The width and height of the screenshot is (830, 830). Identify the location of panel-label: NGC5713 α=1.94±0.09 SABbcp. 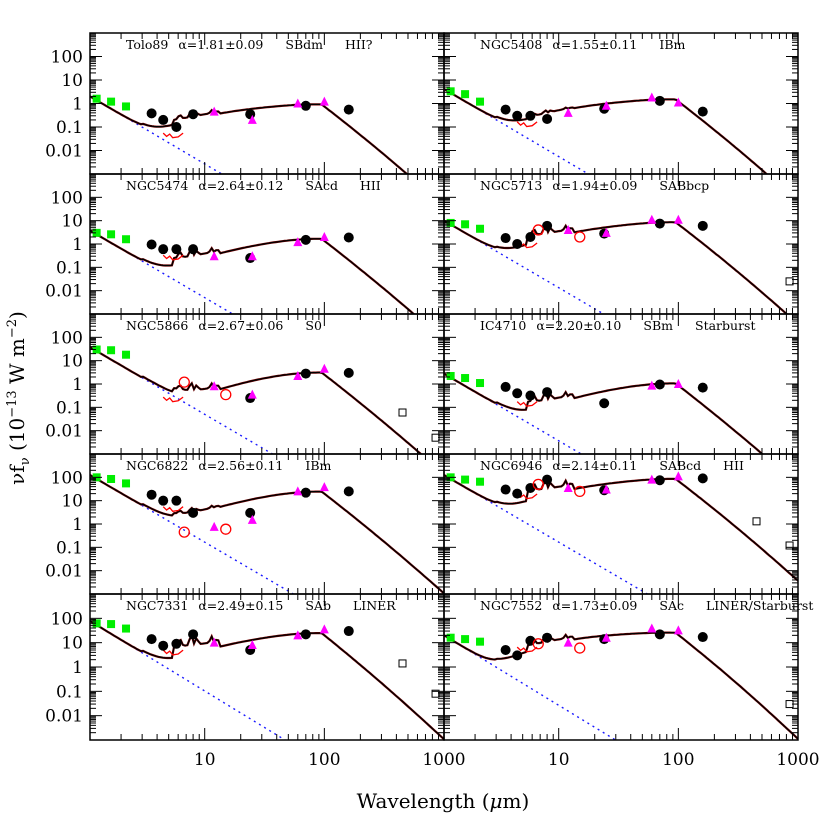
(594, 185).